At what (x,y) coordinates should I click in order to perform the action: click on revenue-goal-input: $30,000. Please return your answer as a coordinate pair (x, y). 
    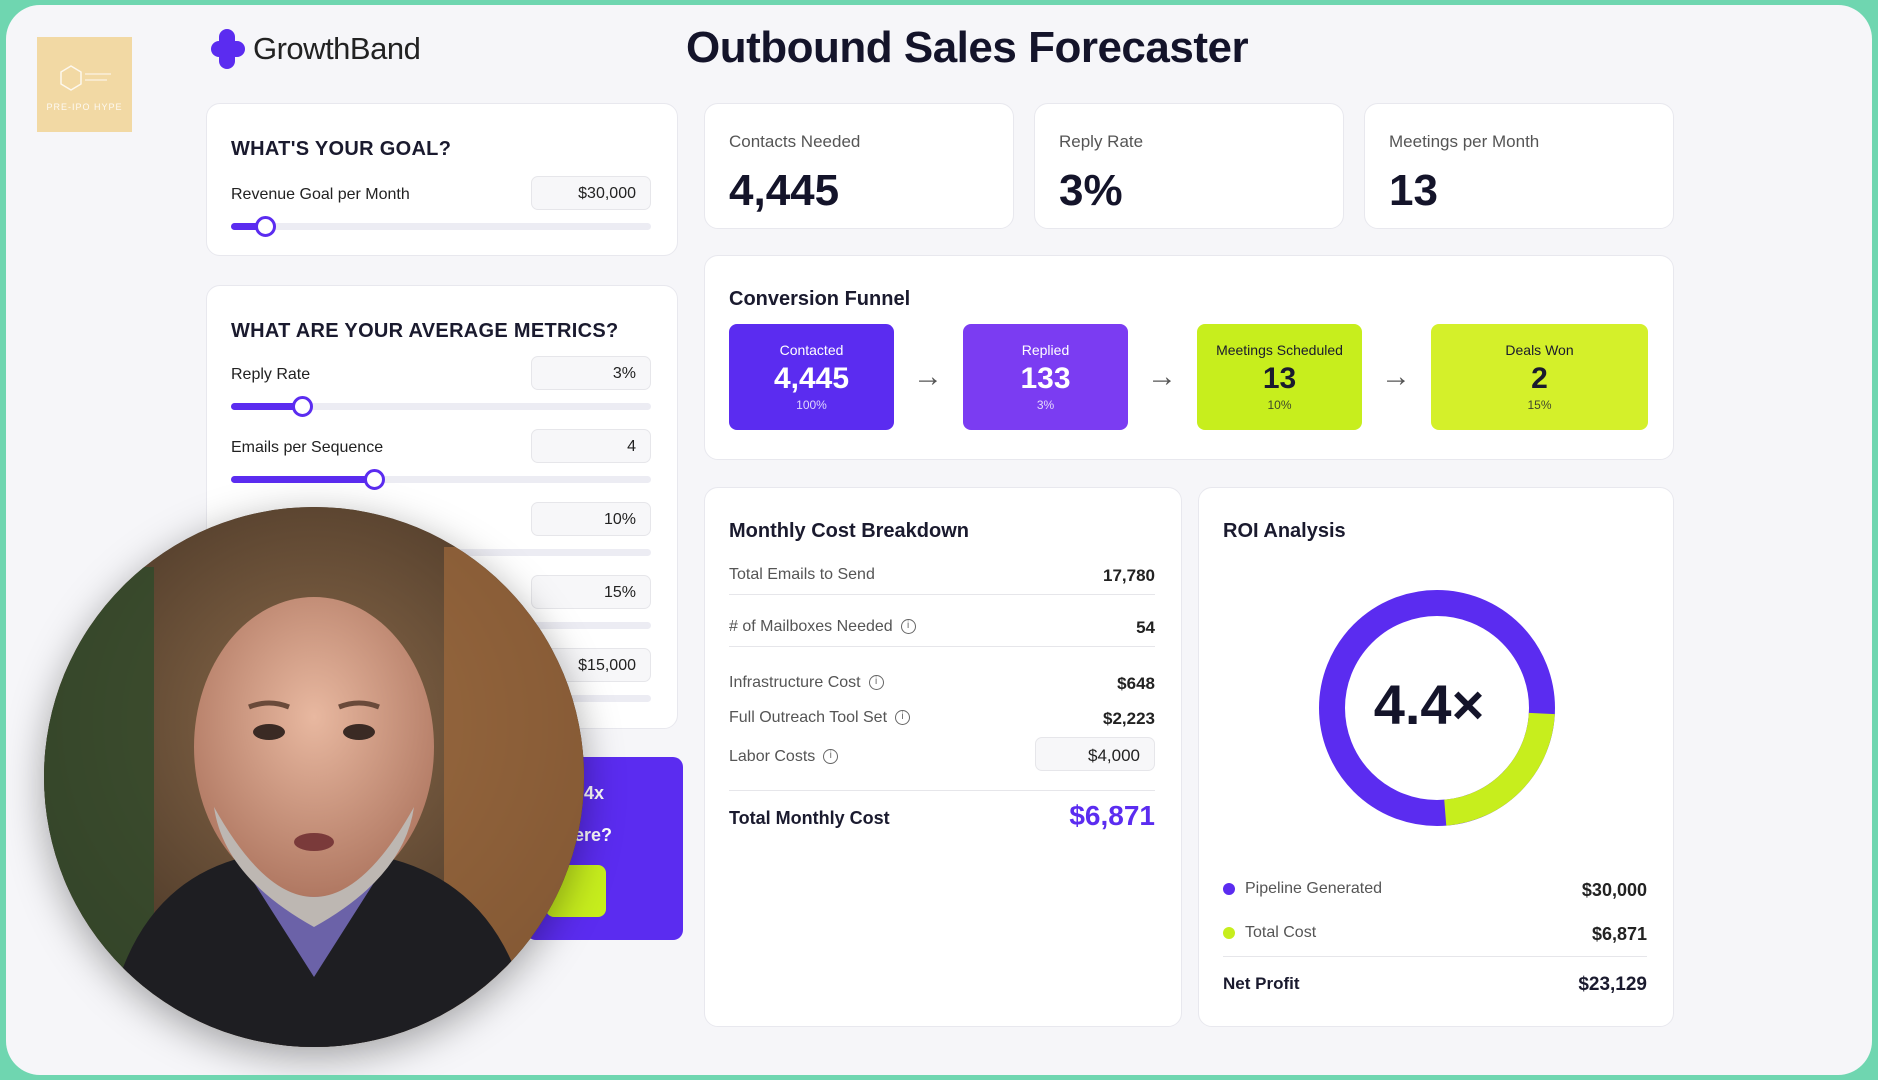
    Looking at the image, I should click on (591, 193).